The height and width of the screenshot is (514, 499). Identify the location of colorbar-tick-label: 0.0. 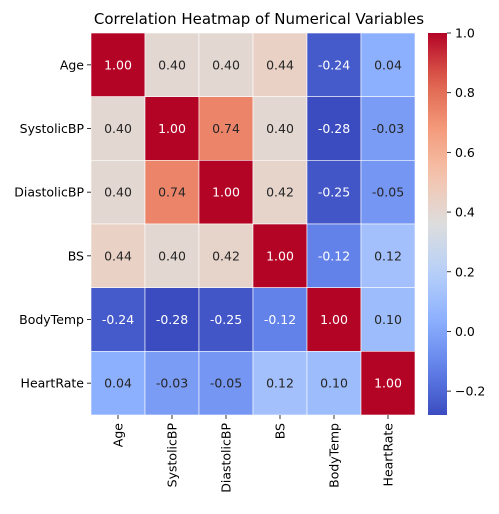
(465, 331).